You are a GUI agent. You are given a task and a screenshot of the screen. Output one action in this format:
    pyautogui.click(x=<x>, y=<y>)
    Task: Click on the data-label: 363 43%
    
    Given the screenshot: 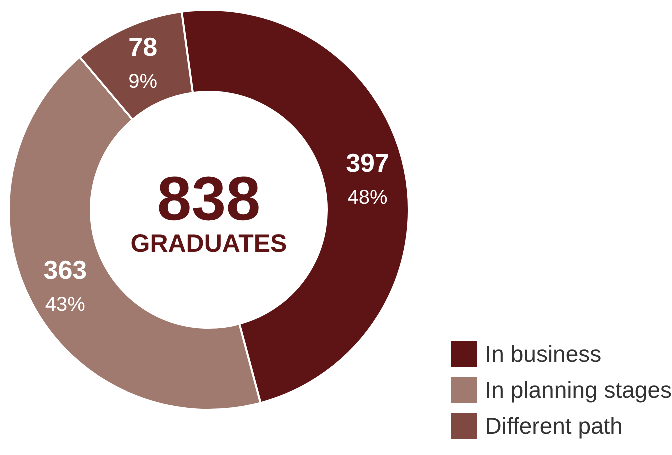 What is the action you would take?
    pyautogui.click(x=66, y=285)
    